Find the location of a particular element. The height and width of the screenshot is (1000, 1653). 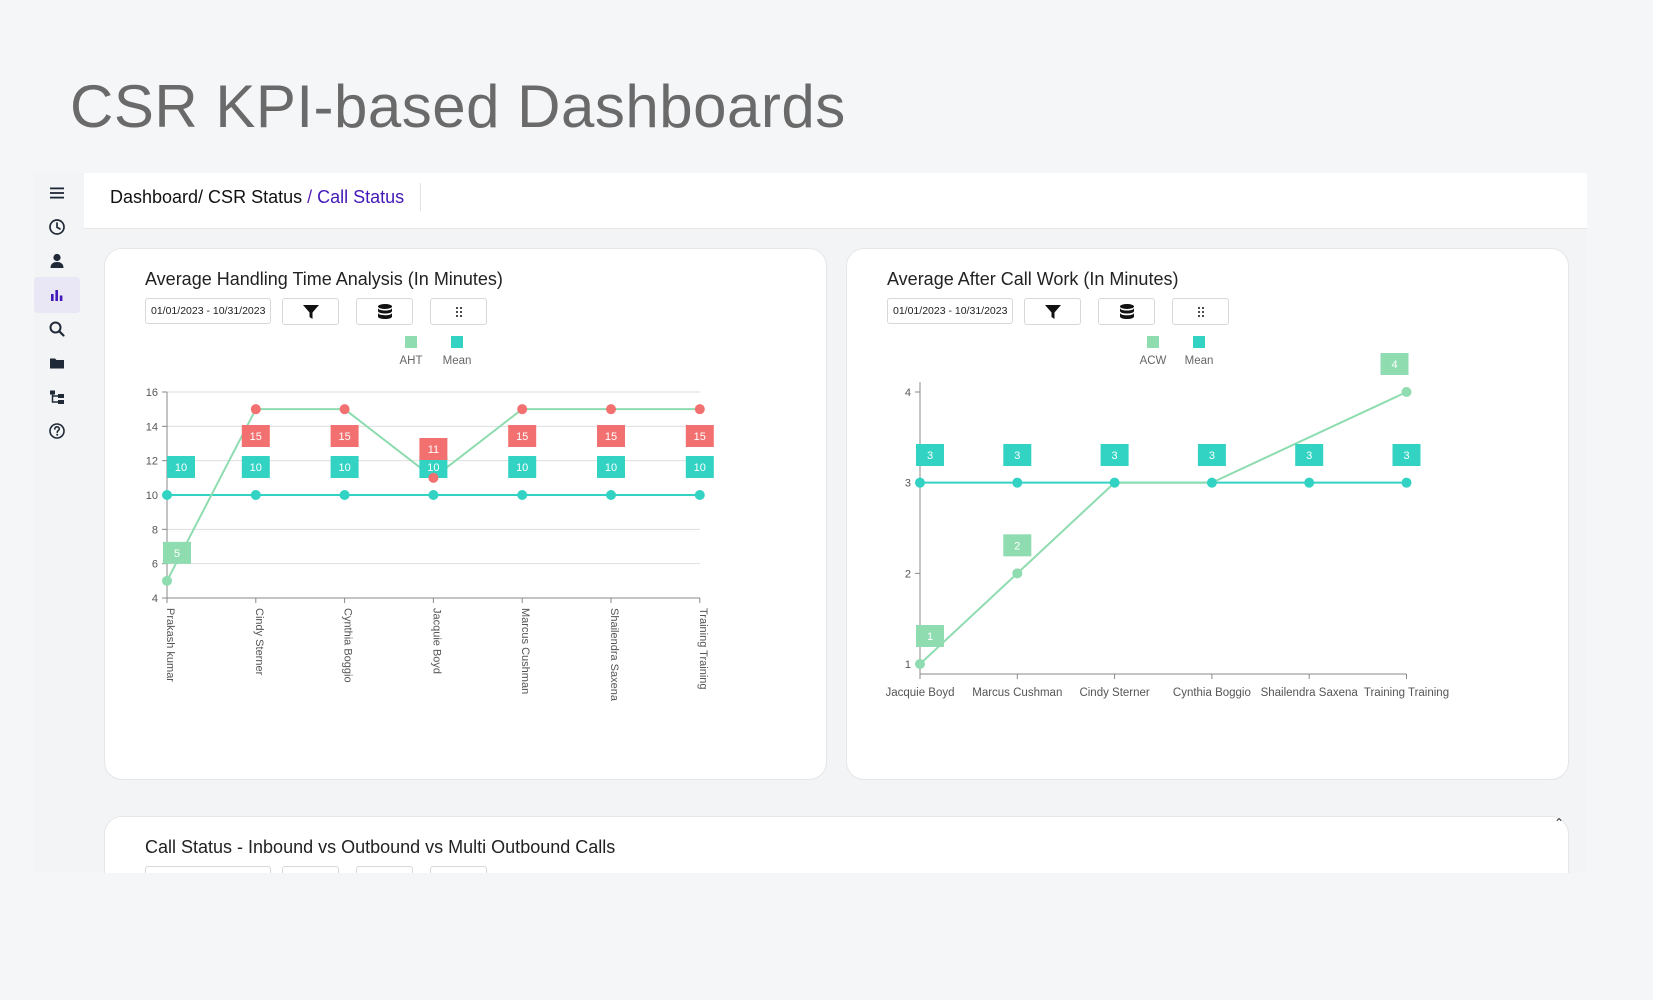

menu-icon is located at coordinates (57, 193).